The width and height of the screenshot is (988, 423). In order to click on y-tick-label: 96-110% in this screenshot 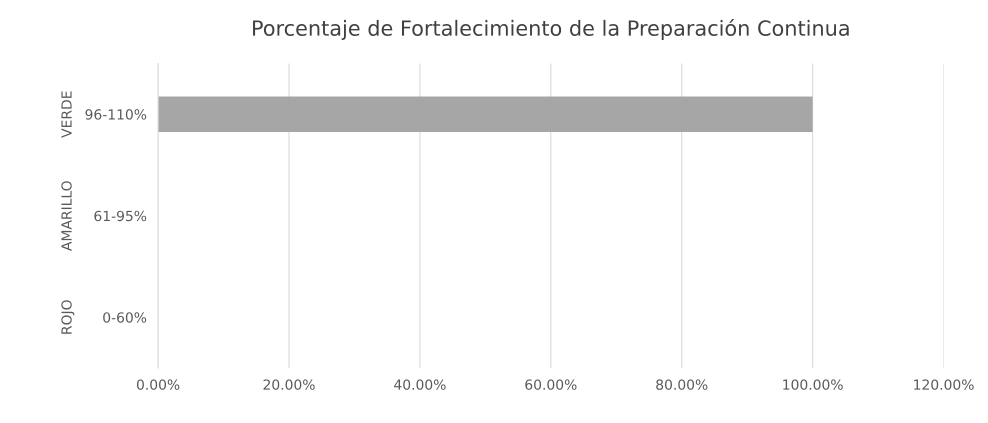, I will do `click(115, 114)`.